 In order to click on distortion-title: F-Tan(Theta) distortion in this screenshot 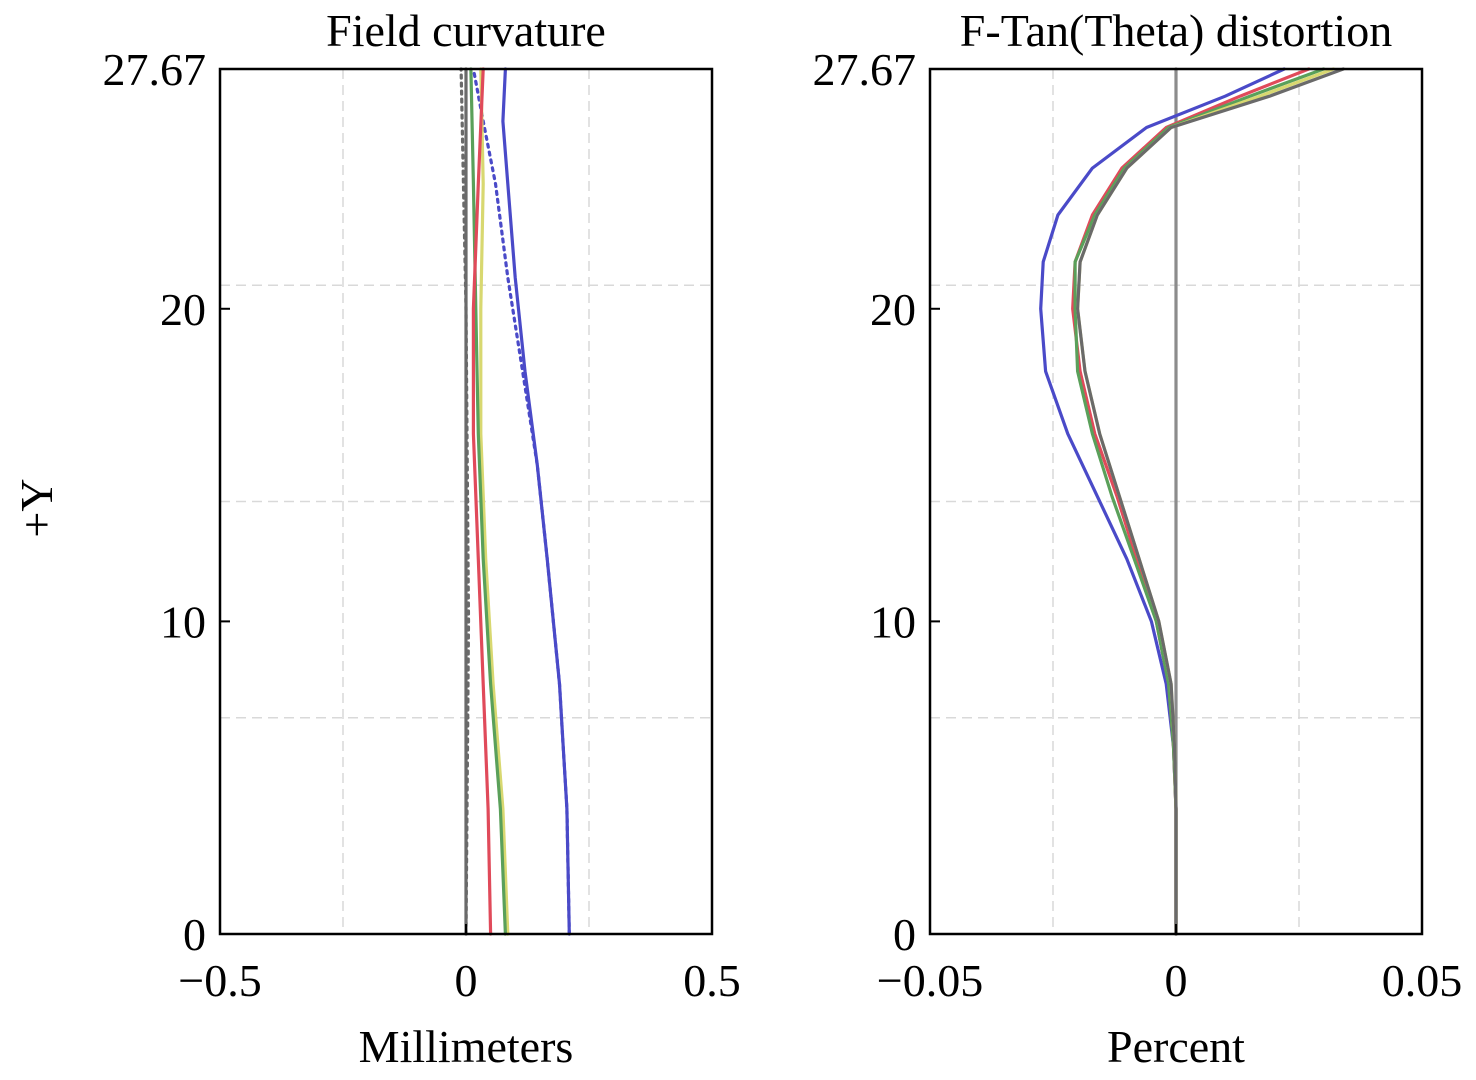, I will do `click(1176, 30)`.